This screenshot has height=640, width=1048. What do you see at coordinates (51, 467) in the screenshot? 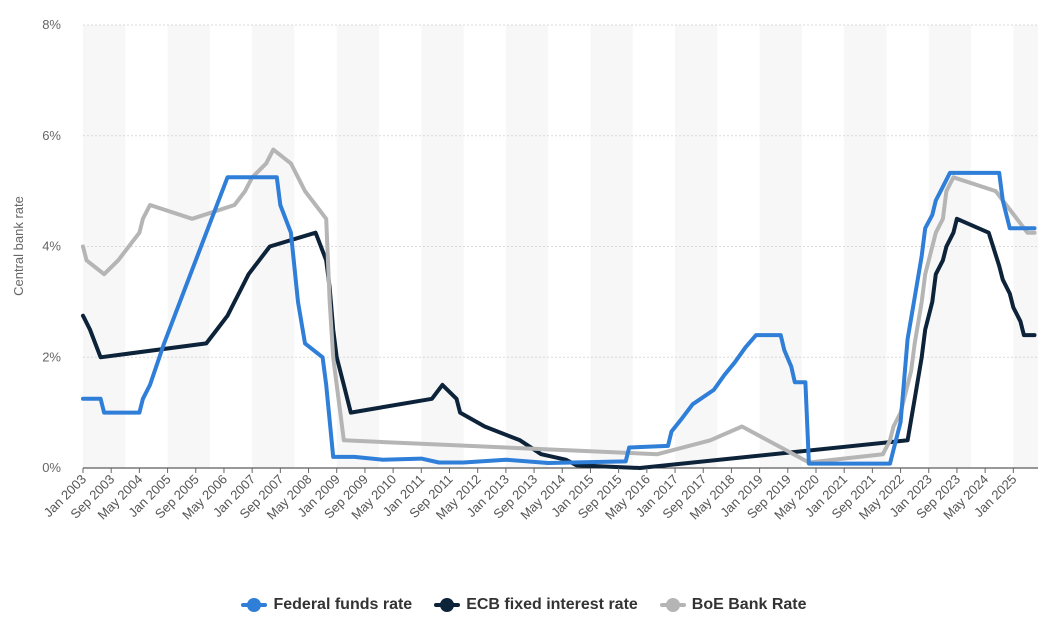
I see `y-tick-label: 0%` at bounding box center [51, 467].